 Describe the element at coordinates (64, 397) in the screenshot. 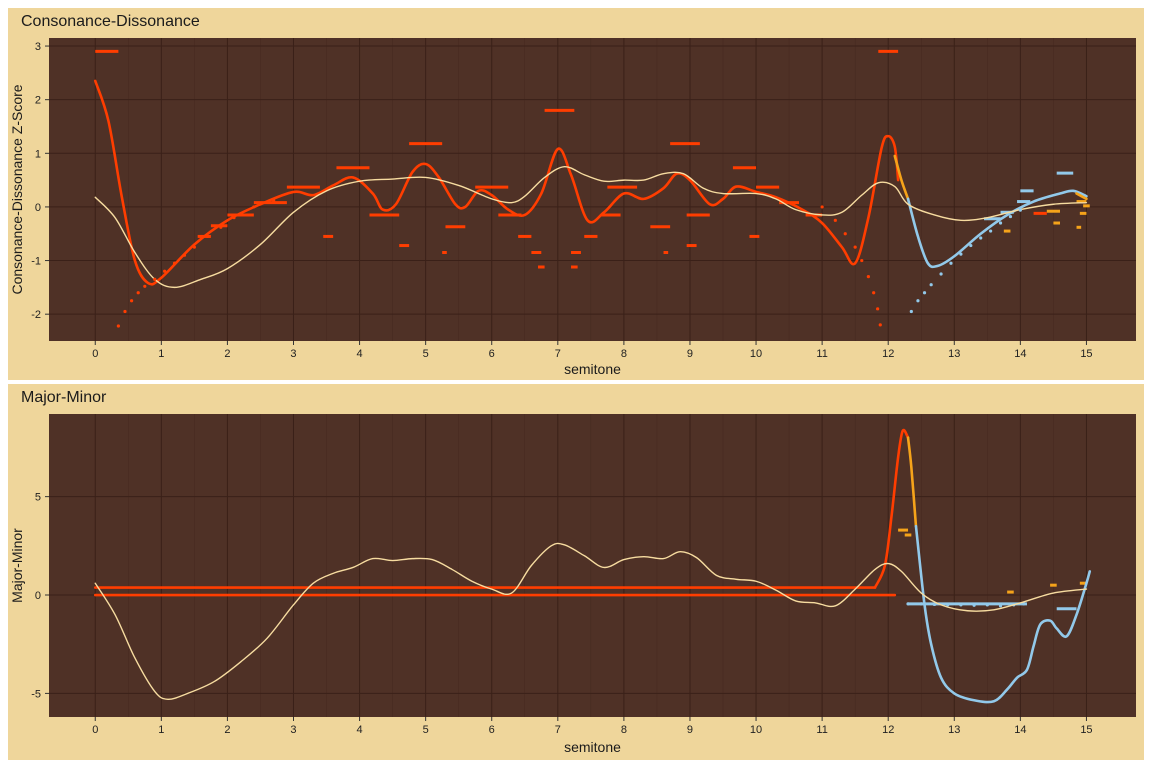

I see `chart-title: Major-Minor` at that location.